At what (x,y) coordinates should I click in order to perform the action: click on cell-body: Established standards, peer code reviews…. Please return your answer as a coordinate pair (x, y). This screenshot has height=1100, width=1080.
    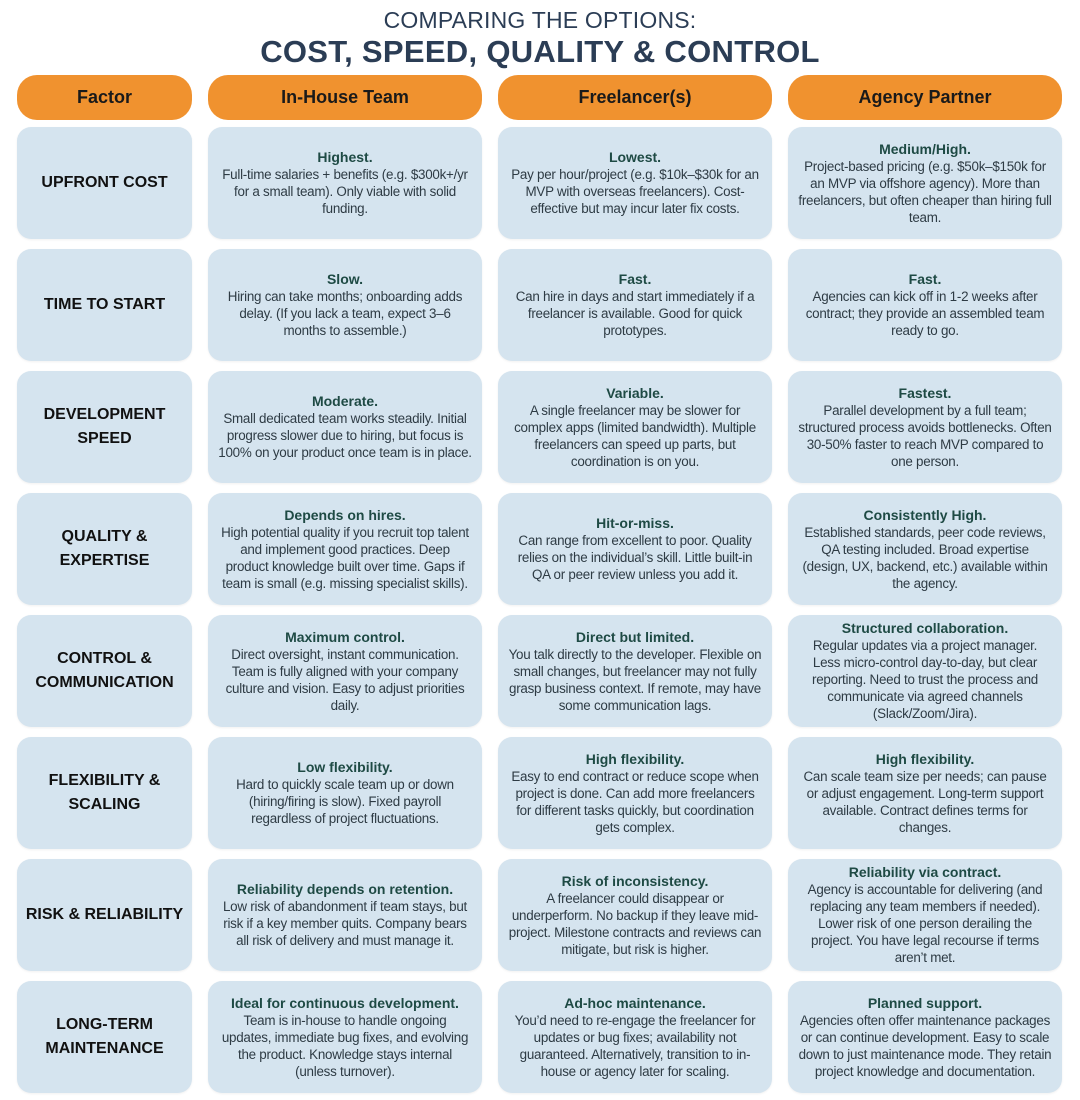
    Looking at the image, I should click on (925, 557).